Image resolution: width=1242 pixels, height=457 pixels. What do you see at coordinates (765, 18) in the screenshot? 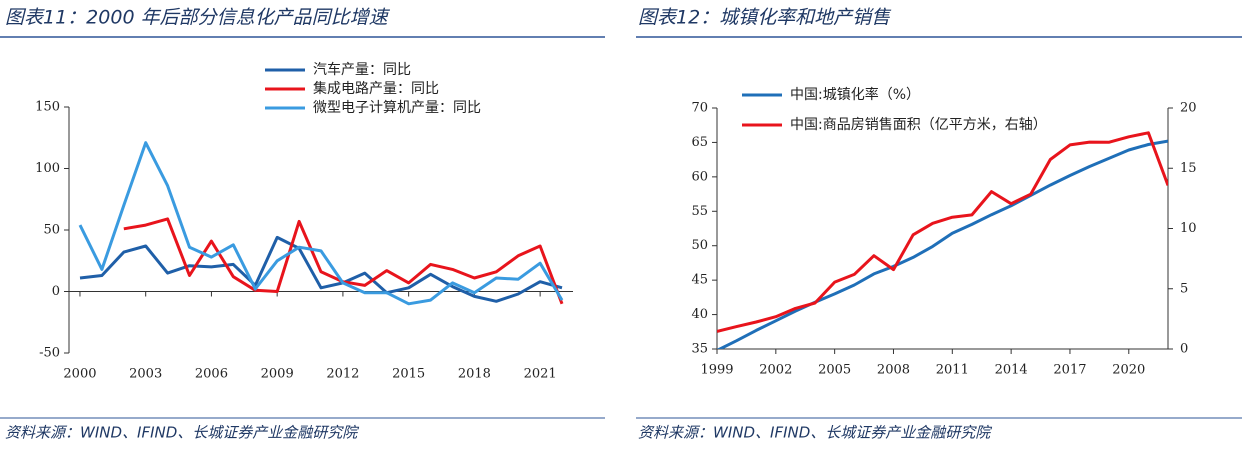
I see `chart-title: 图表12：城镇化率和地产销售` at bounding box center [765, 18].